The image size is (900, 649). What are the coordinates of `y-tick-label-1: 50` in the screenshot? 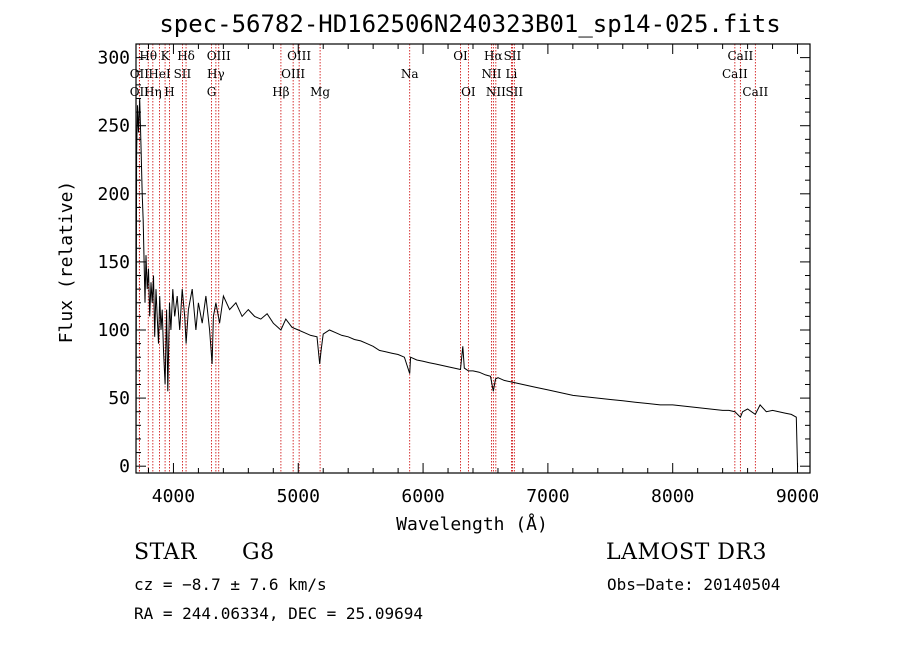 It's located at (119, 398).